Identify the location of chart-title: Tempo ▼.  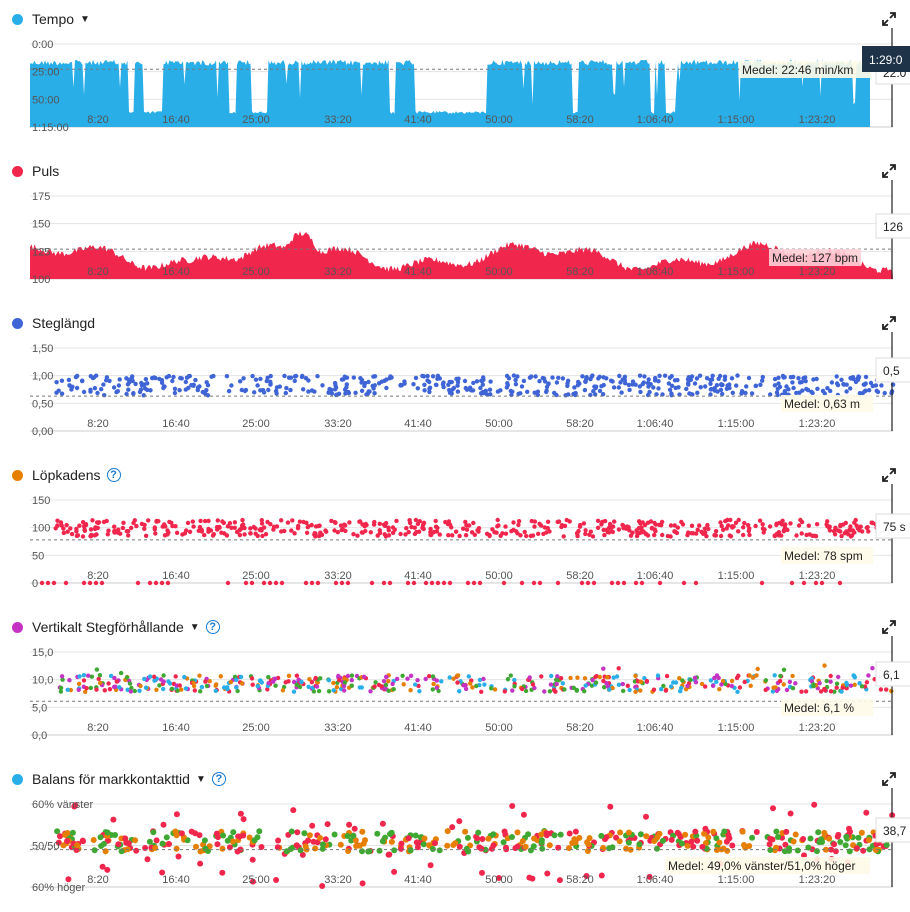
(51, 19).